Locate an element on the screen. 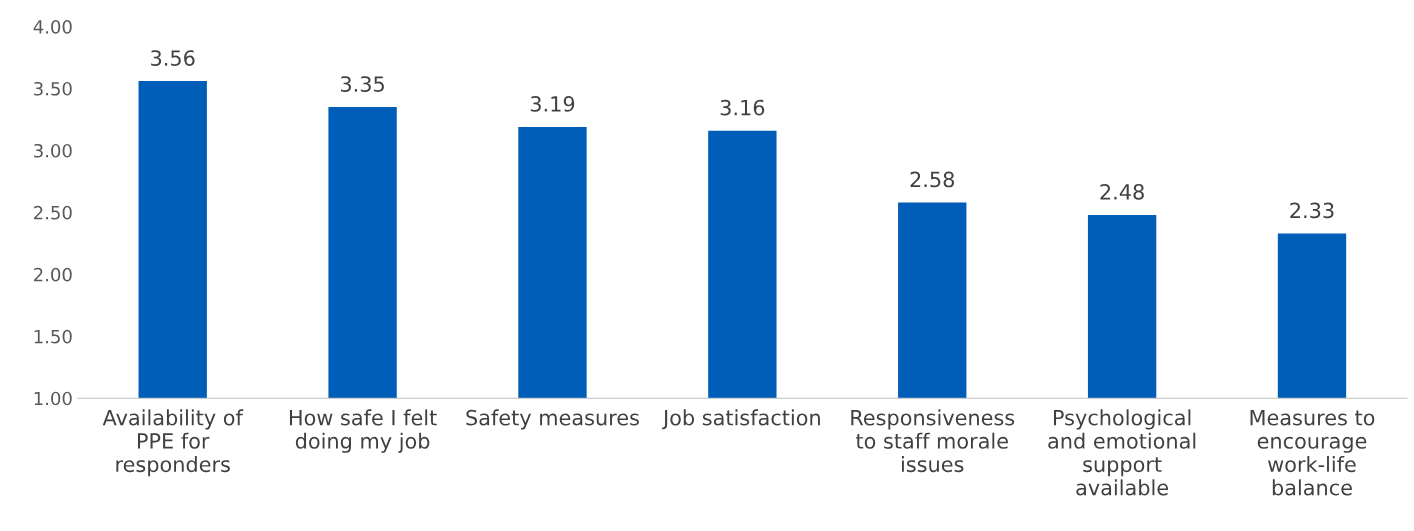 Image resolution: width=1414 pixels, height=531 pixels. x-tick-label: Availability of PPE for responders is located at coordinates (173, 443).